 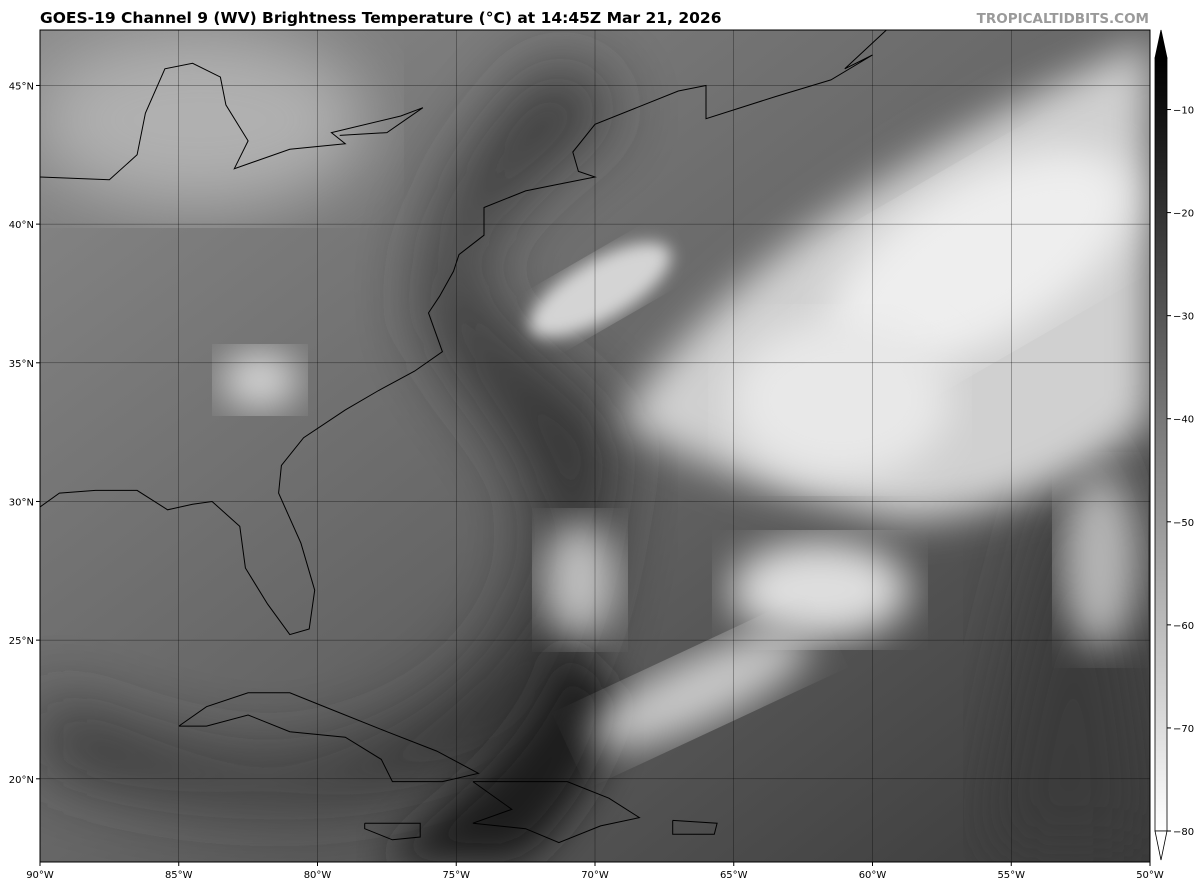 What do you see at coordinates (1174, 445) in the screenshot?
I see `colorbar: −10 −20 −30 −40 −50 −60 −70 −80` at bounding box center [1174, 445].